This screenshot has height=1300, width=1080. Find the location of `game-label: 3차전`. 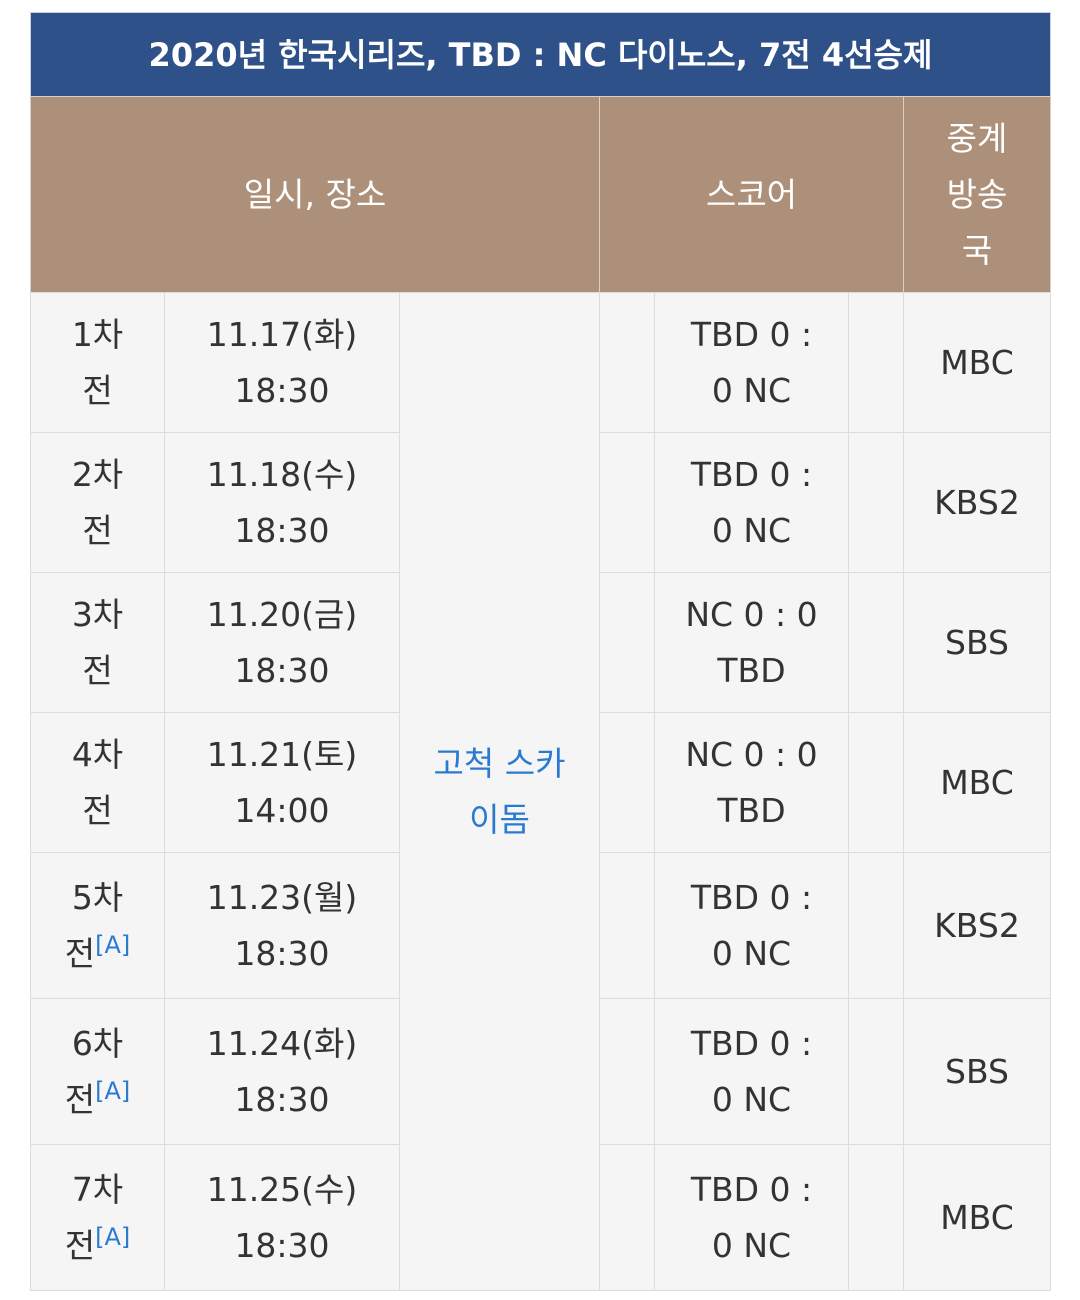

game-label: 3차전 is located at coordinates (97, 642).